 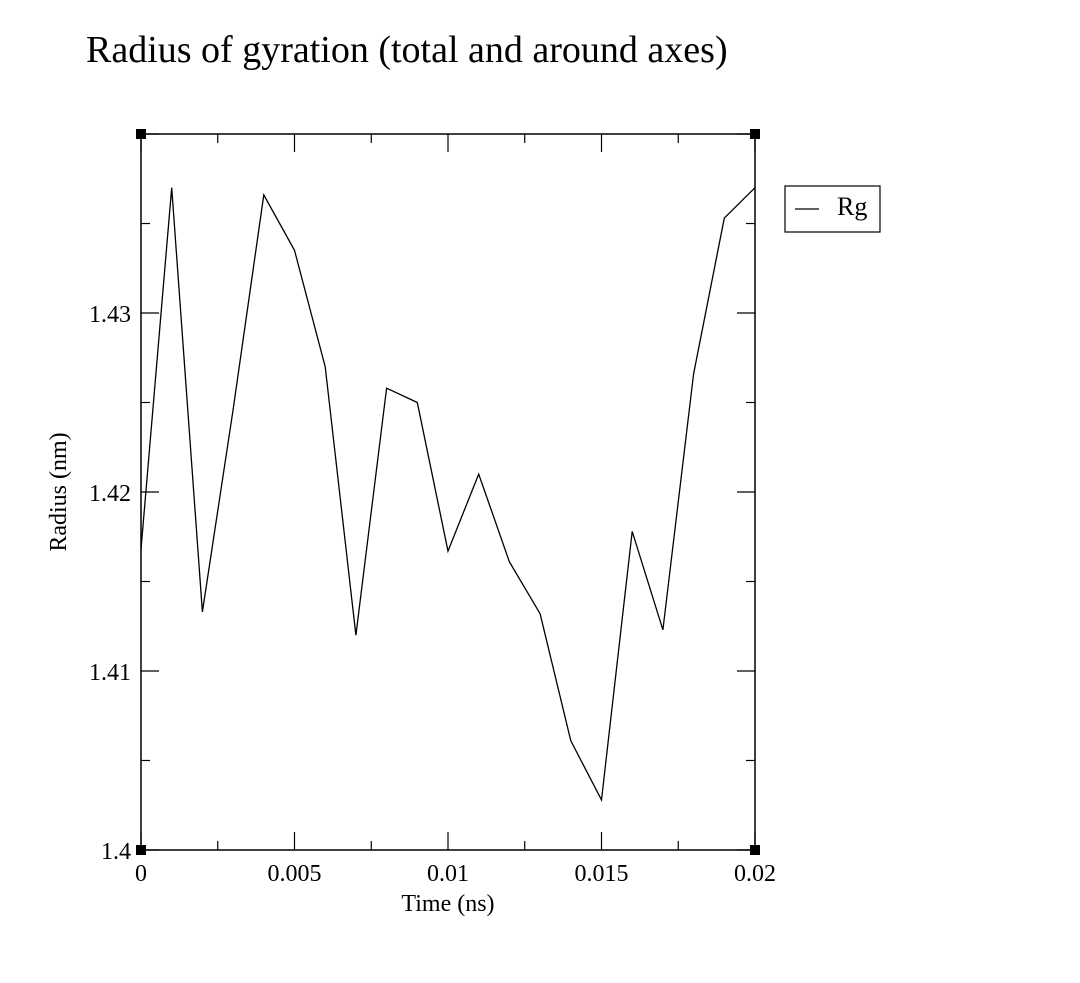 I want to click on y-tick-label: 1.41, so click(x=110, y=673).